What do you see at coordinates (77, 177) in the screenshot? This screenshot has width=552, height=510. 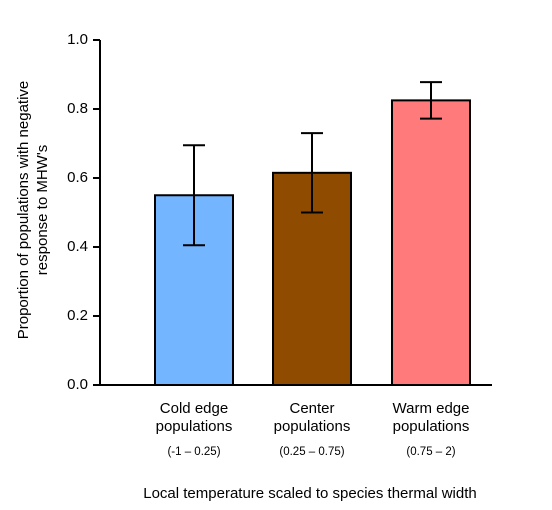 I see `y-tick-label: 0.6` at bounding box center [77, 177].